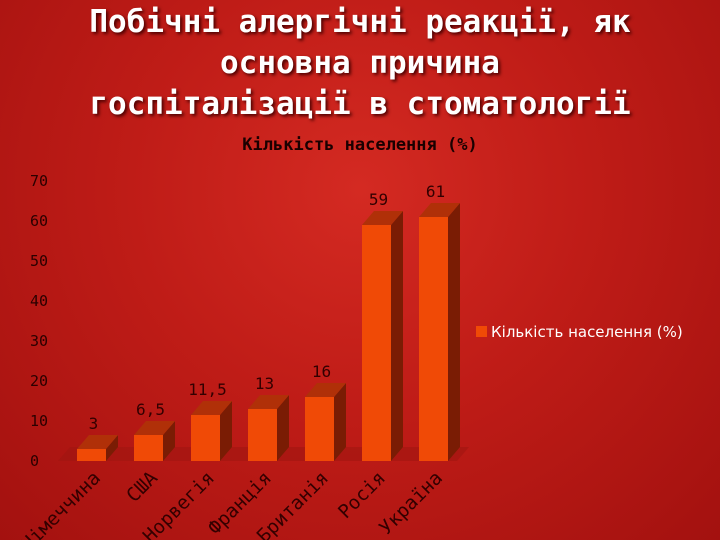  I want to click on slide-title-line-2: основна причина, so click(360, 63).